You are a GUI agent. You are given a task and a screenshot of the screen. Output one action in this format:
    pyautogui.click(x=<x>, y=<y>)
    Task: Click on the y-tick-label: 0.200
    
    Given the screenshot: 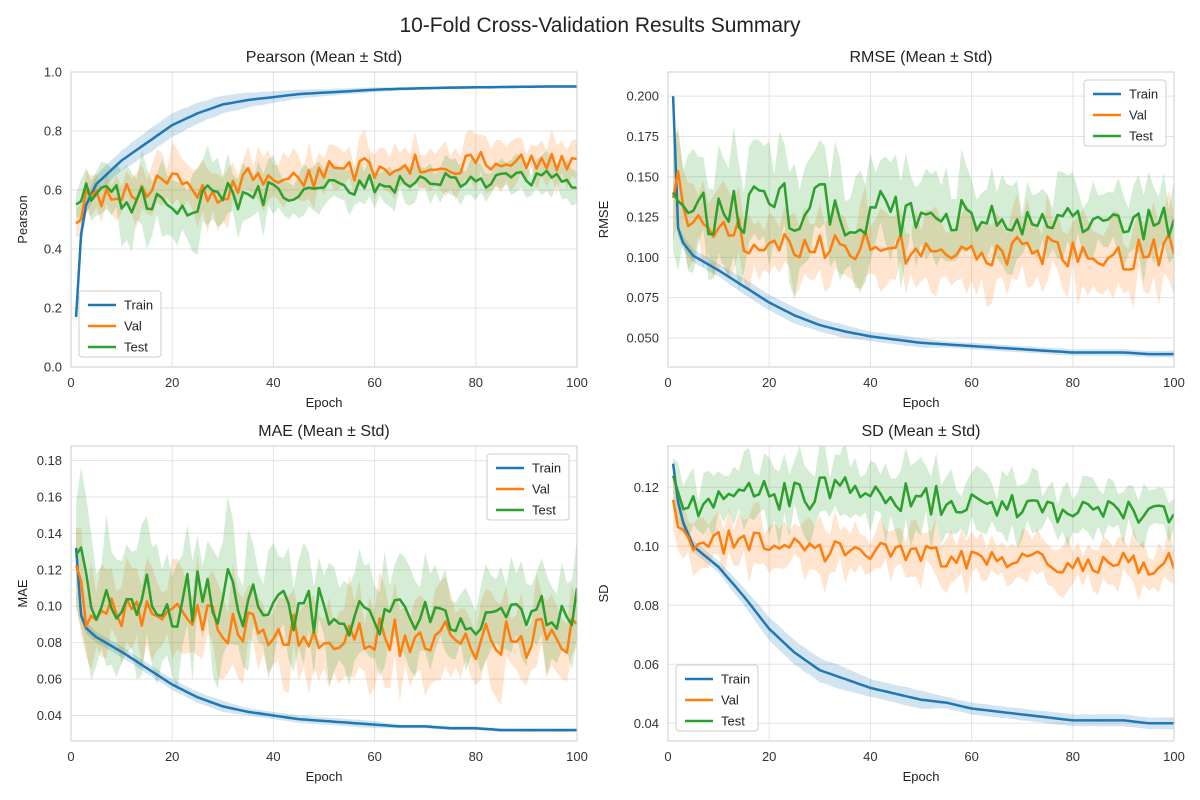 What is the action you would take?
    pyautogui.click(x=642, y=96)
    